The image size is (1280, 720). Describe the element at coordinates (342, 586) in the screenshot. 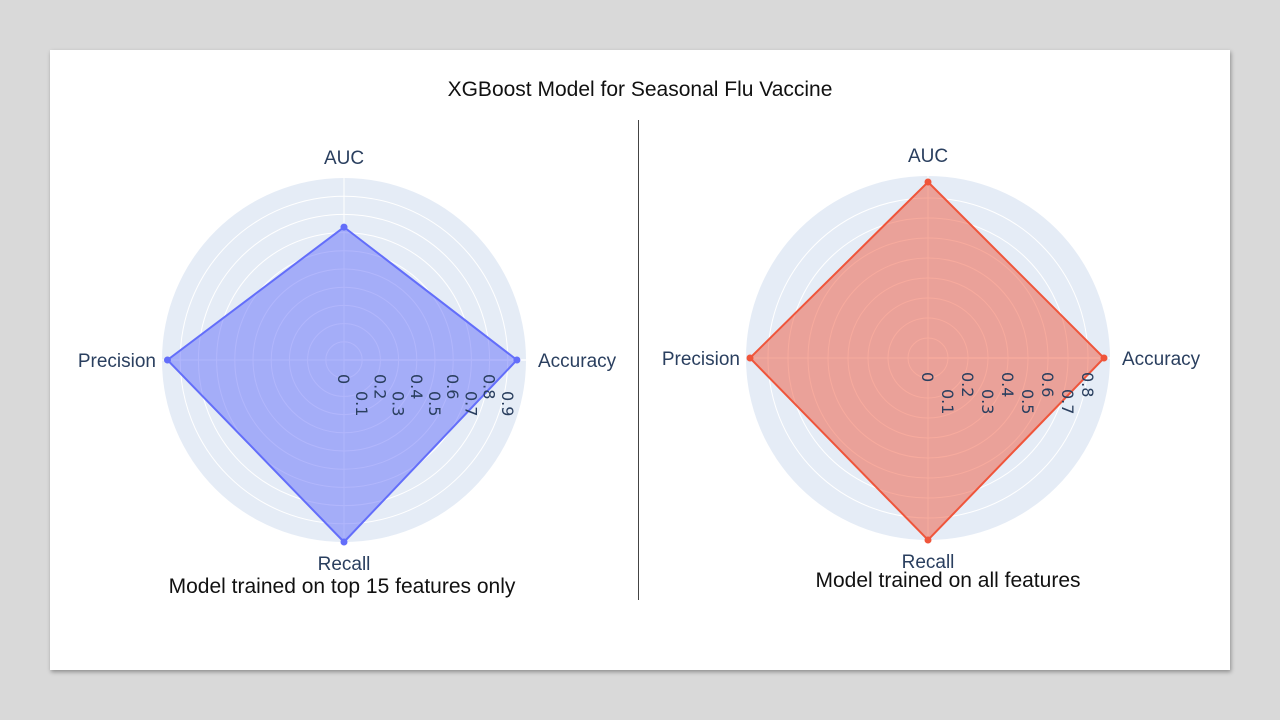

I see `chart-caption-left: Model trained on top 15 features only` at that location.